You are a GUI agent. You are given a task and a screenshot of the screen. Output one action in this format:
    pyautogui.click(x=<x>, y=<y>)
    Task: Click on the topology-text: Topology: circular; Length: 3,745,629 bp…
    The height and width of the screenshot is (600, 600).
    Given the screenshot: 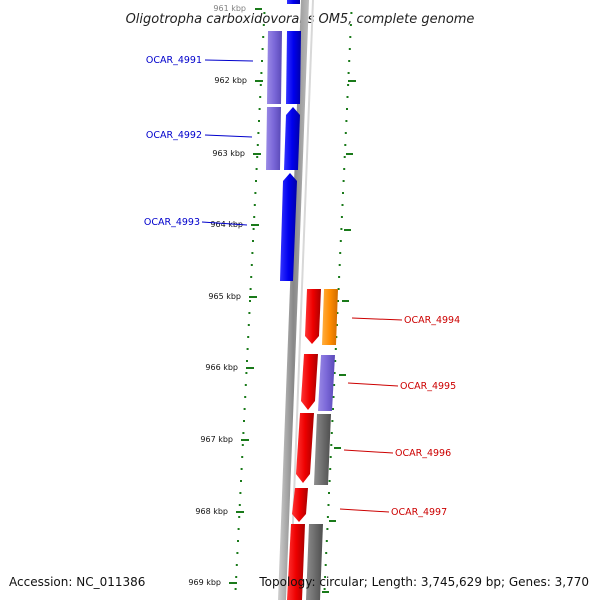 What is the action you would take?
    pyautogui.click(x=423, y=582)
    